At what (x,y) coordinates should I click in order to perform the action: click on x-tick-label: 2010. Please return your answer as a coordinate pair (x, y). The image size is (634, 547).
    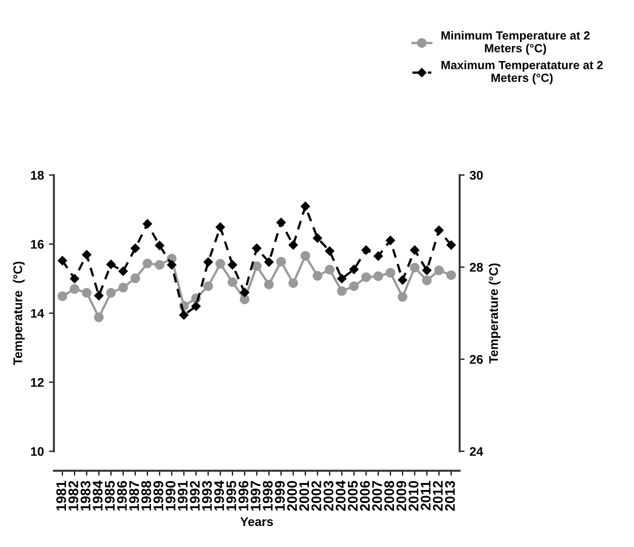
    Looking at the image, I should click on (413, 496).